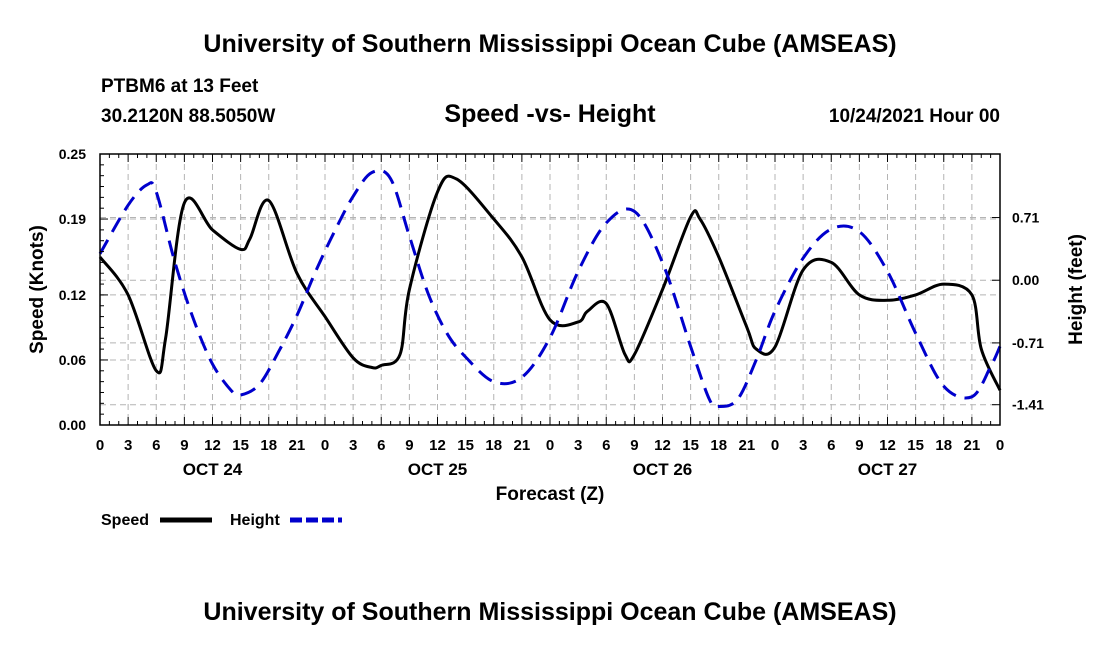 This screenshot has height=650, width=1100. What do you see at coordinates (72, 219) in the screenshot?
I see `y-tick-label: 0.19` at bounding box center [72, 219].